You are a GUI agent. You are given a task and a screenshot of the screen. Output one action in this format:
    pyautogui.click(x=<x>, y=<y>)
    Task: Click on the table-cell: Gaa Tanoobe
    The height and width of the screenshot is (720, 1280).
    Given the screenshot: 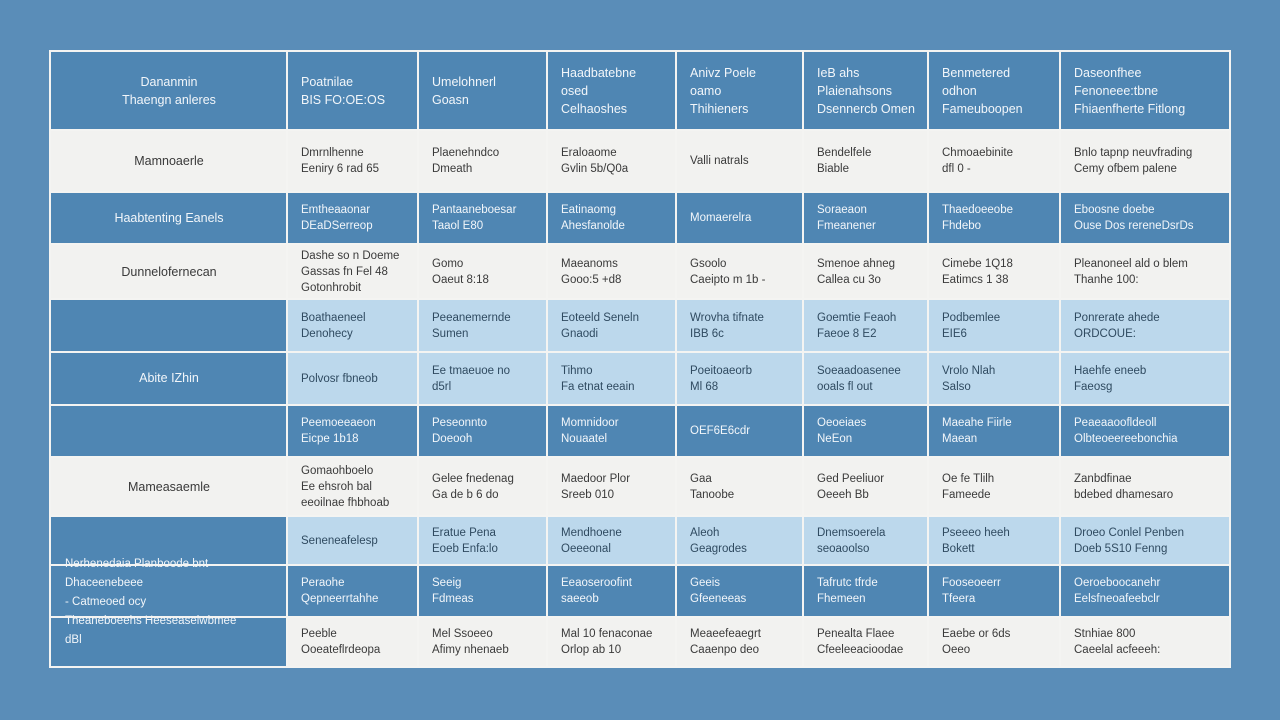 What is the action you would take?
    pyautogui.click(x=739, y=486)
    